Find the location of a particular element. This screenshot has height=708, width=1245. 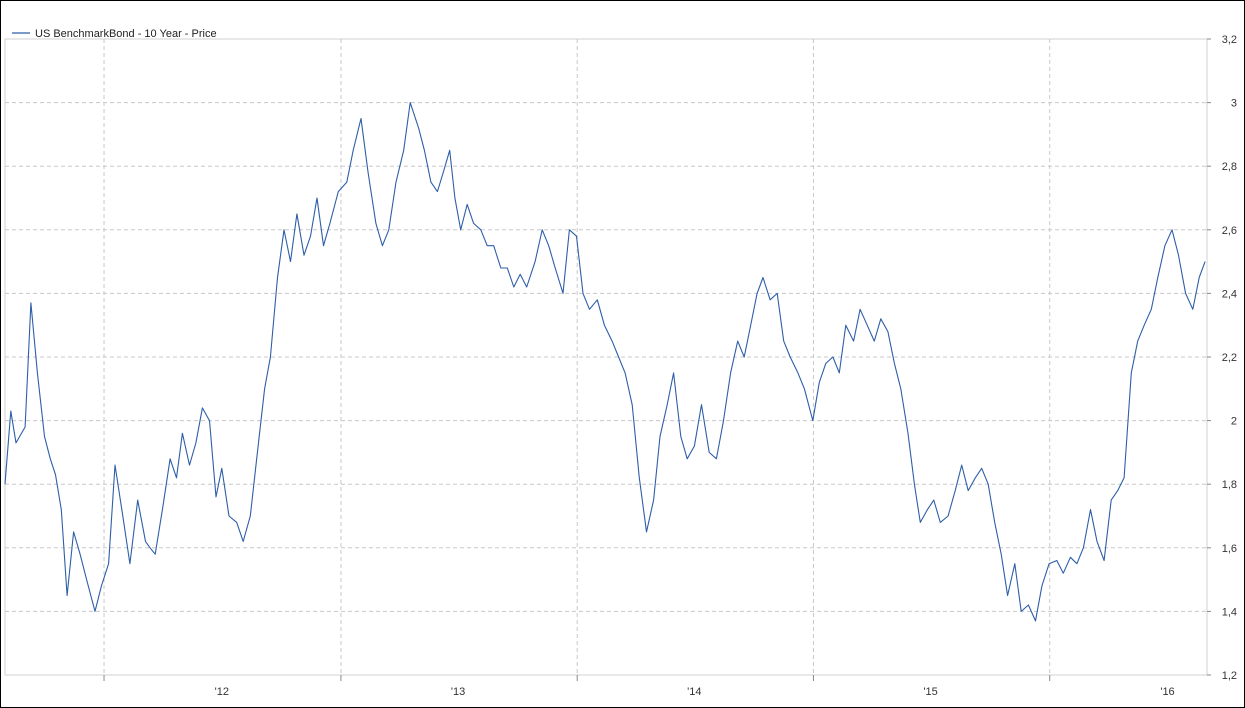

legend-label: US BenchmarkBond - 10 Year - Price is located at coordinates (126, 34).